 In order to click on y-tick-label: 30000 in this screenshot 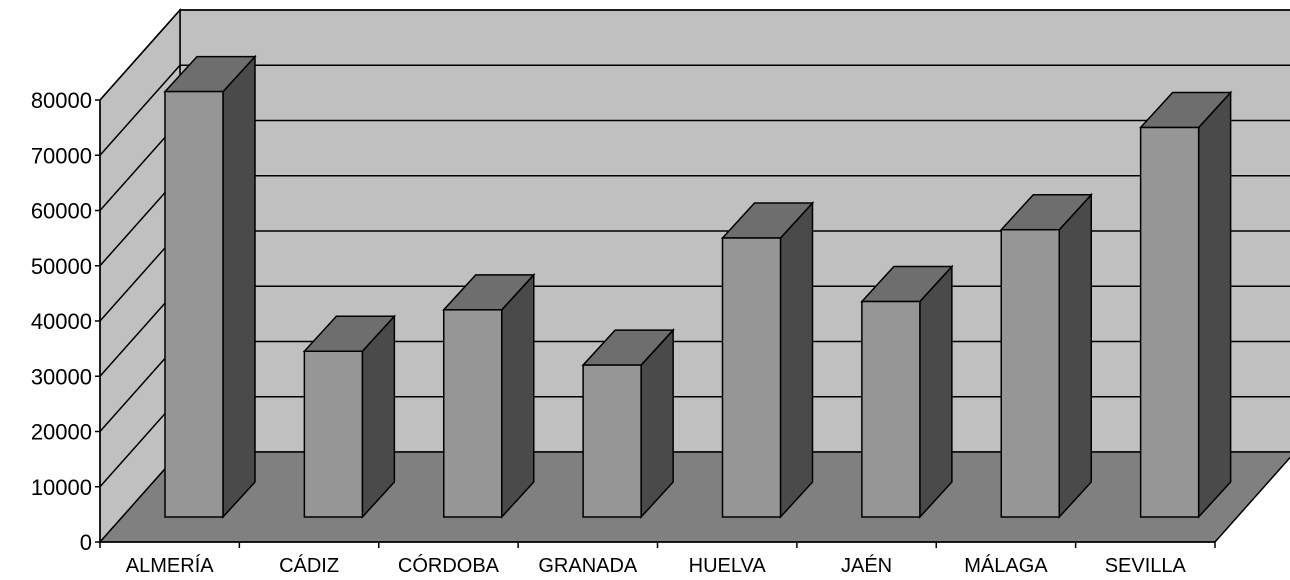, I will do `click(61, 376)`.